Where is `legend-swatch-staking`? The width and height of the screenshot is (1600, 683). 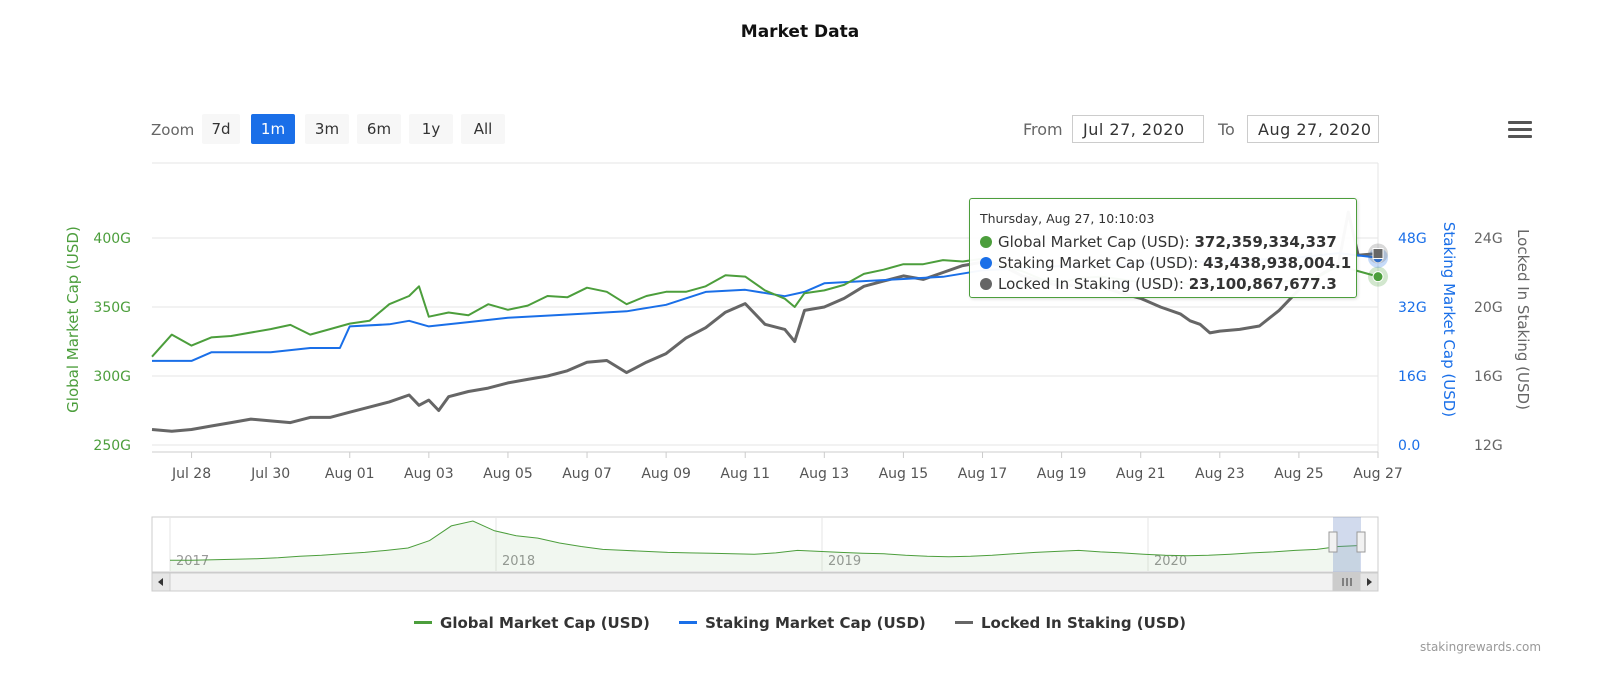
legend-swatch-staking is located at coordinates (688, 622).